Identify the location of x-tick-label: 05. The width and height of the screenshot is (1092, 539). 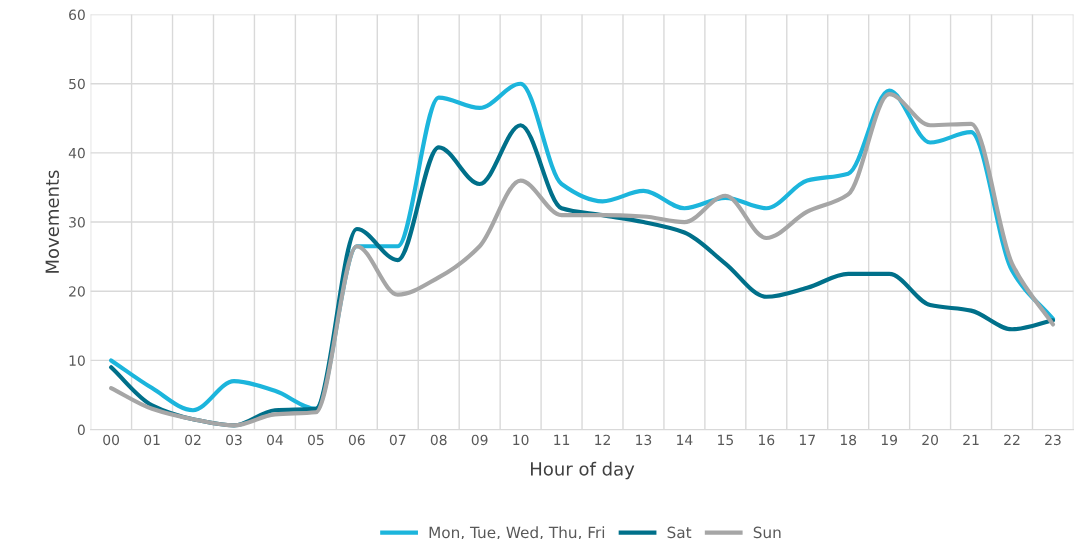
(315, 440).